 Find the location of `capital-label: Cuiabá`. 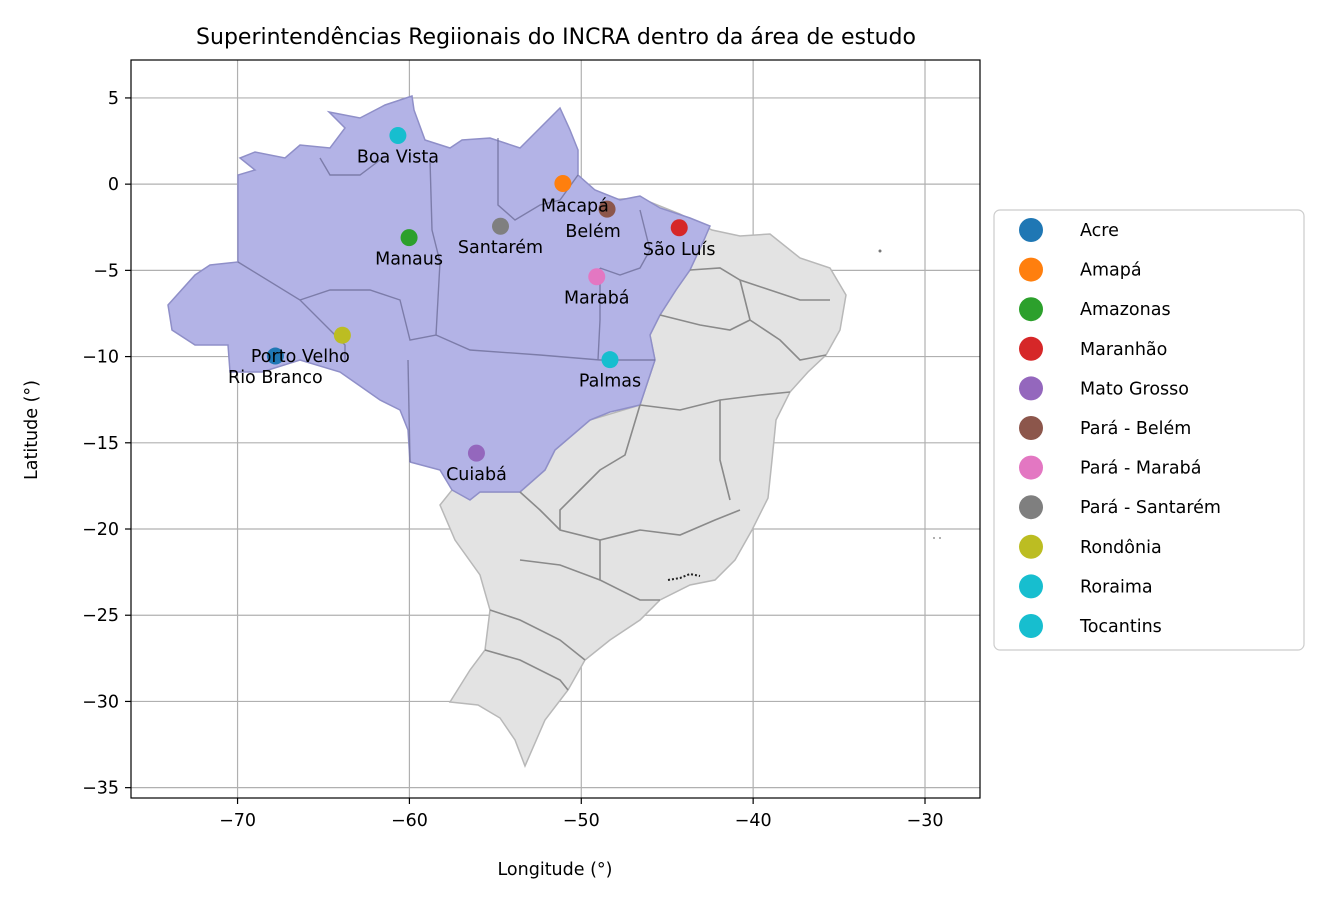

capital-label: Cuiabá is located at coordinates (476, 475).